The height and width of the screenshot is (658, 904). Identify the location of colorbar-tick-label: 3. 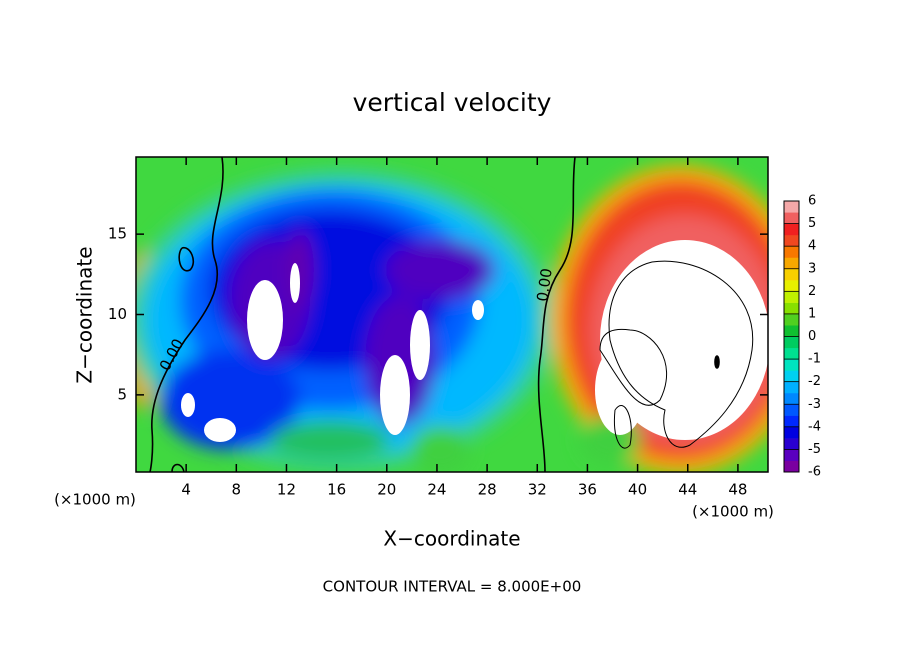
(812, 268).